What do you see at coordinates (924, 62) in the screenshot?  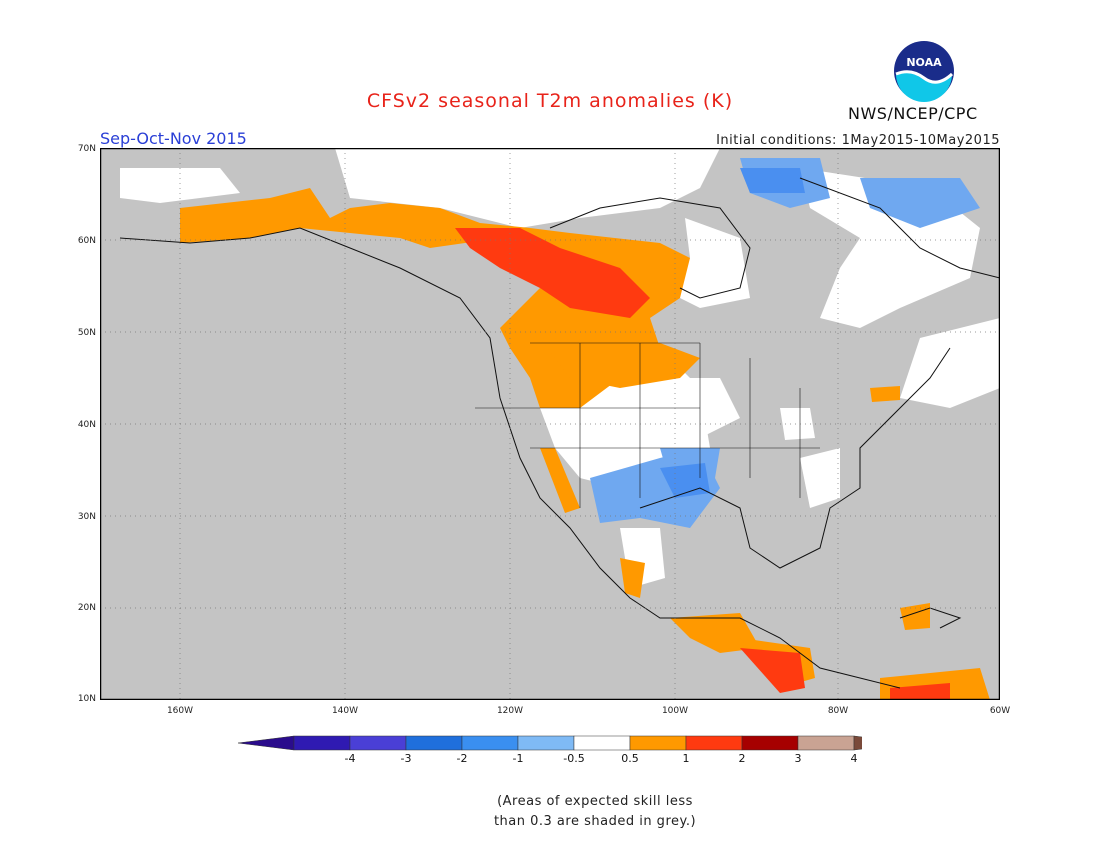 I see `logo-text: NOAA` at bounding box center [924, 62].